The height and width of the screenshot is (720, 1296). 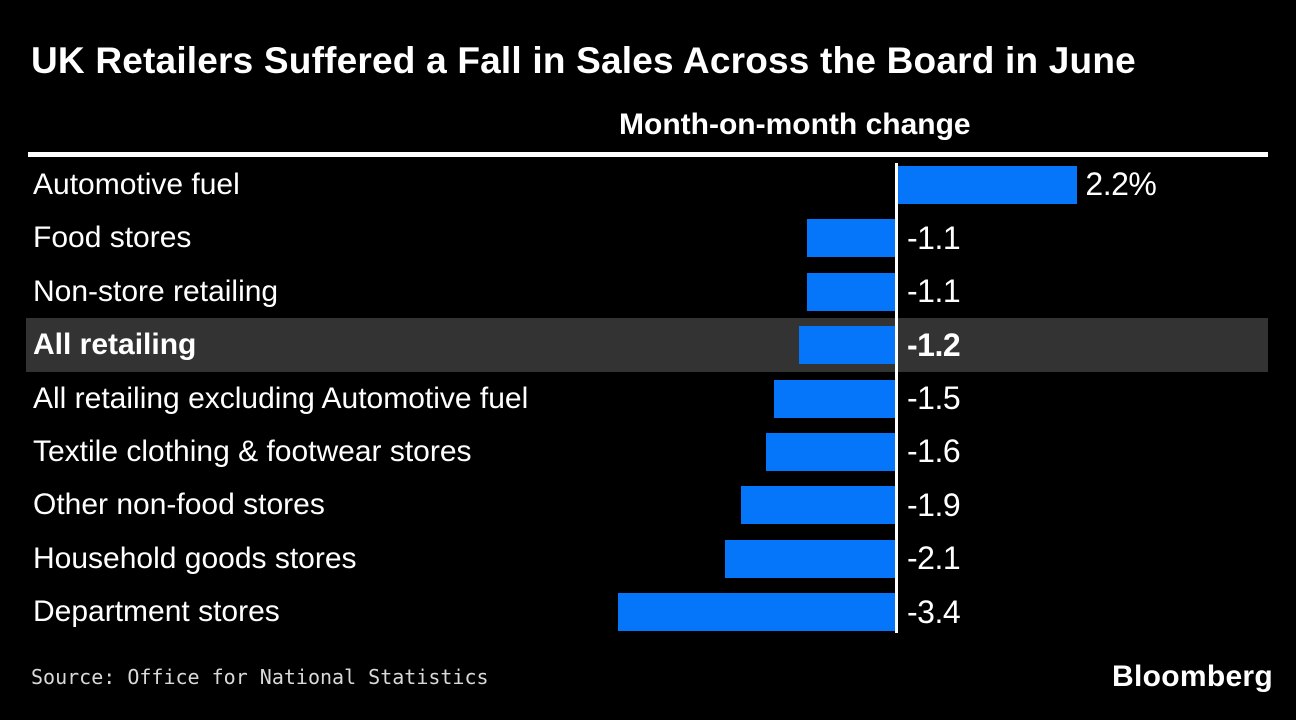 What do you see at coordinates (1121, 184) in the screenshot?
I see `value-label: 2.2%` at bounding box center [1121, 184].